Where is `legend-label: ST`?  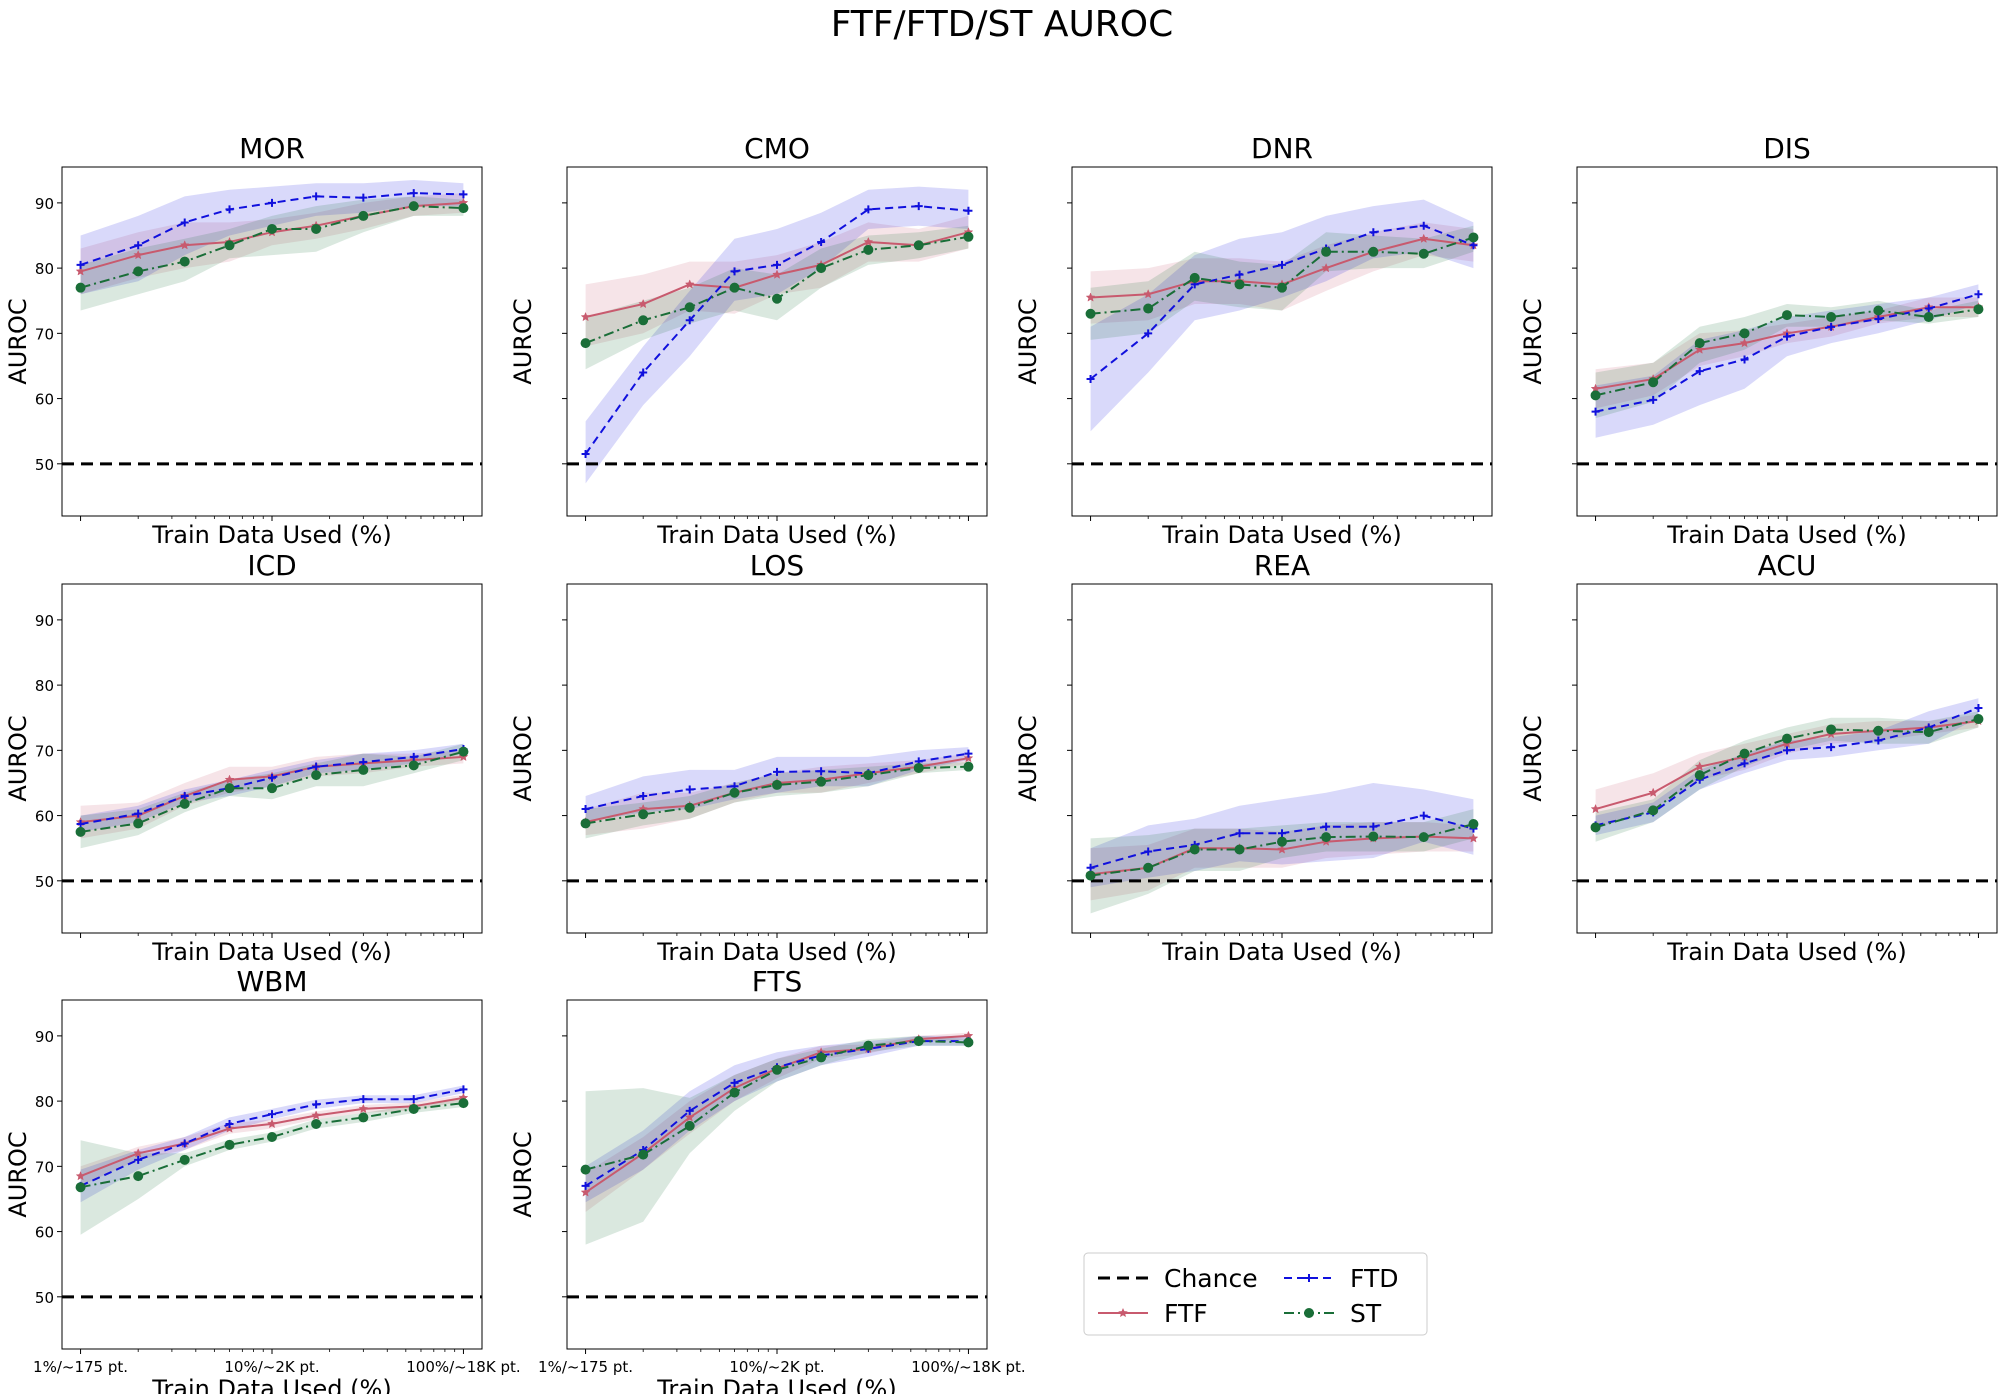
legend-label: ST is located at coordinates (1366, 1313).